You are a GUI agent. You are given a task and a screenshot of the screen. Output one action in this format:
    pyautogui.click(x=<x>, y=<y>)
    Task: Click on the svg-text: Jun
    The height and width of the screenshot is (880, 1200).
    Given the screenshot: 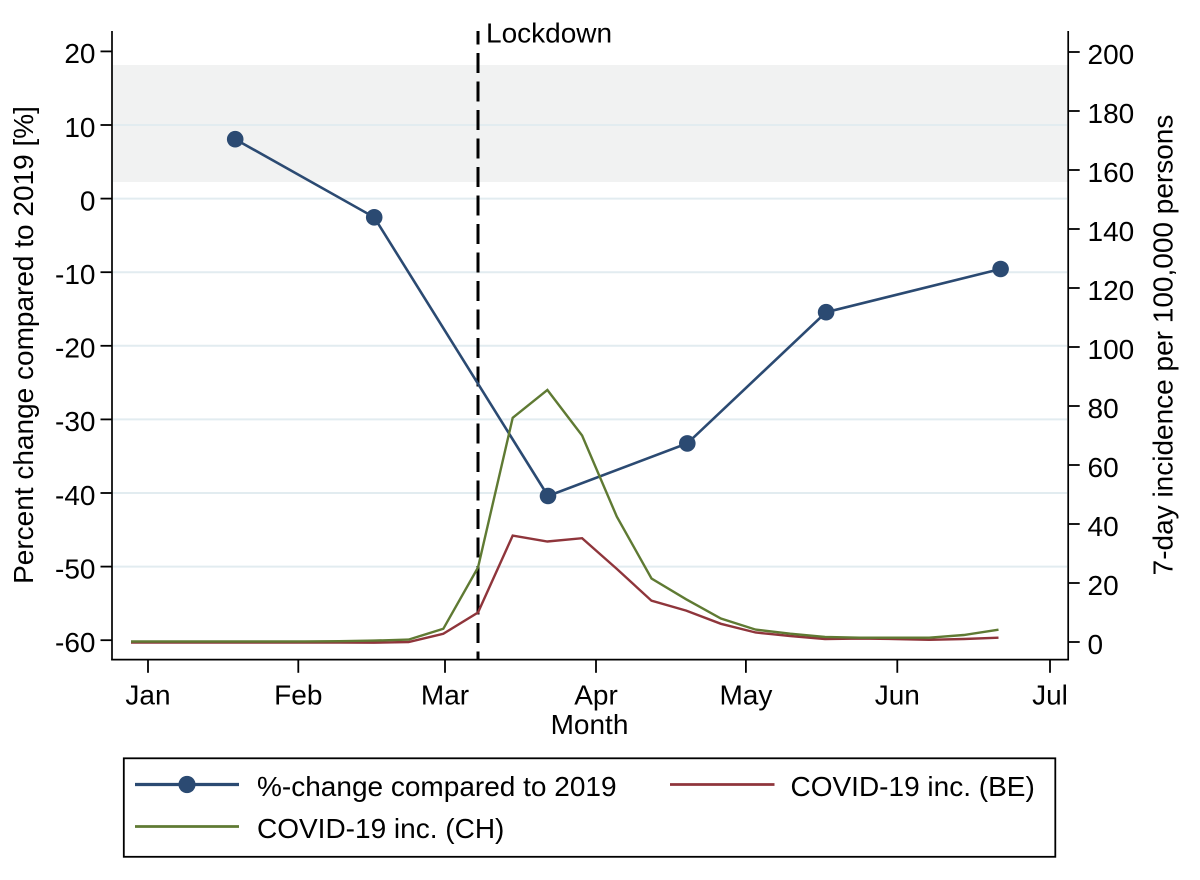 What is the action you would take?
    pyautogui.click(x=897, y=695)
    